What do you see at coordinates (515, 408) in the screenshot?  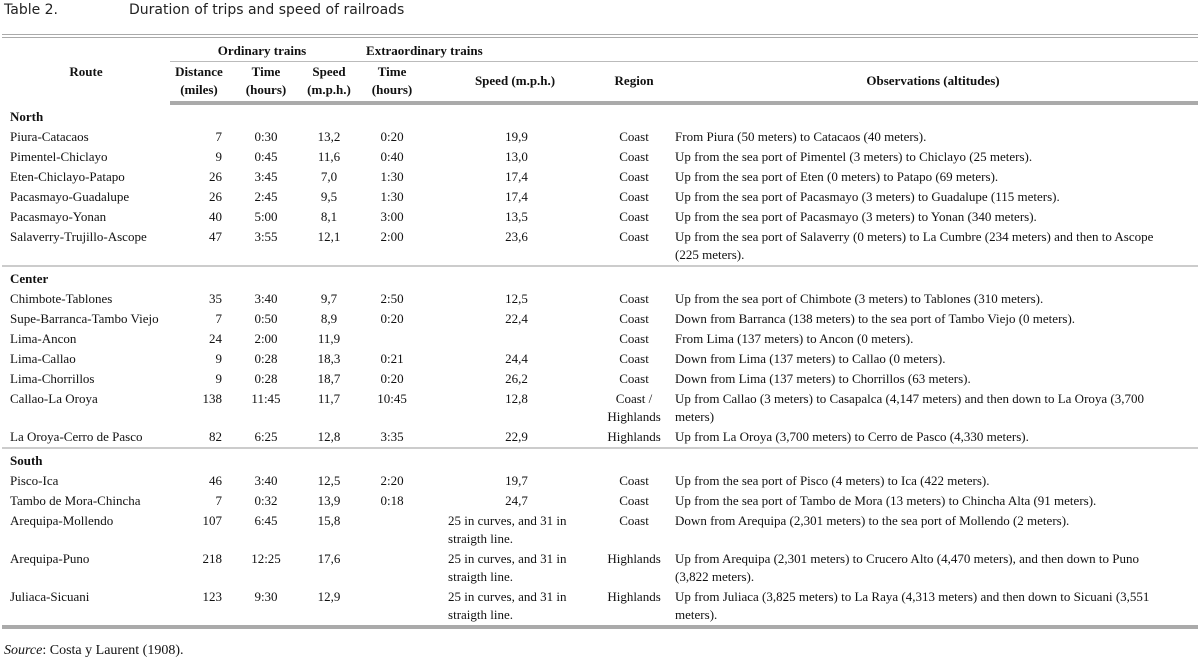 I see `cell-speed2: 12,8` at bounding box center [515, 408].